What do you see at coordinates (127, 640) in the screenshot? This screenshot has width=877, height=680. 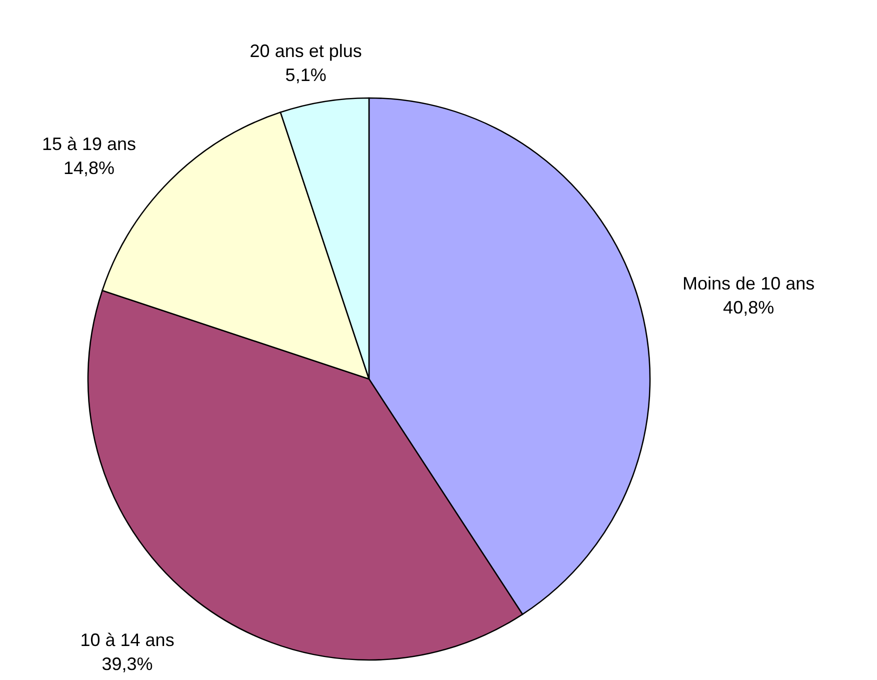 I see `slice-label: 10 à 14 ans` at bounding box center [127, 640].